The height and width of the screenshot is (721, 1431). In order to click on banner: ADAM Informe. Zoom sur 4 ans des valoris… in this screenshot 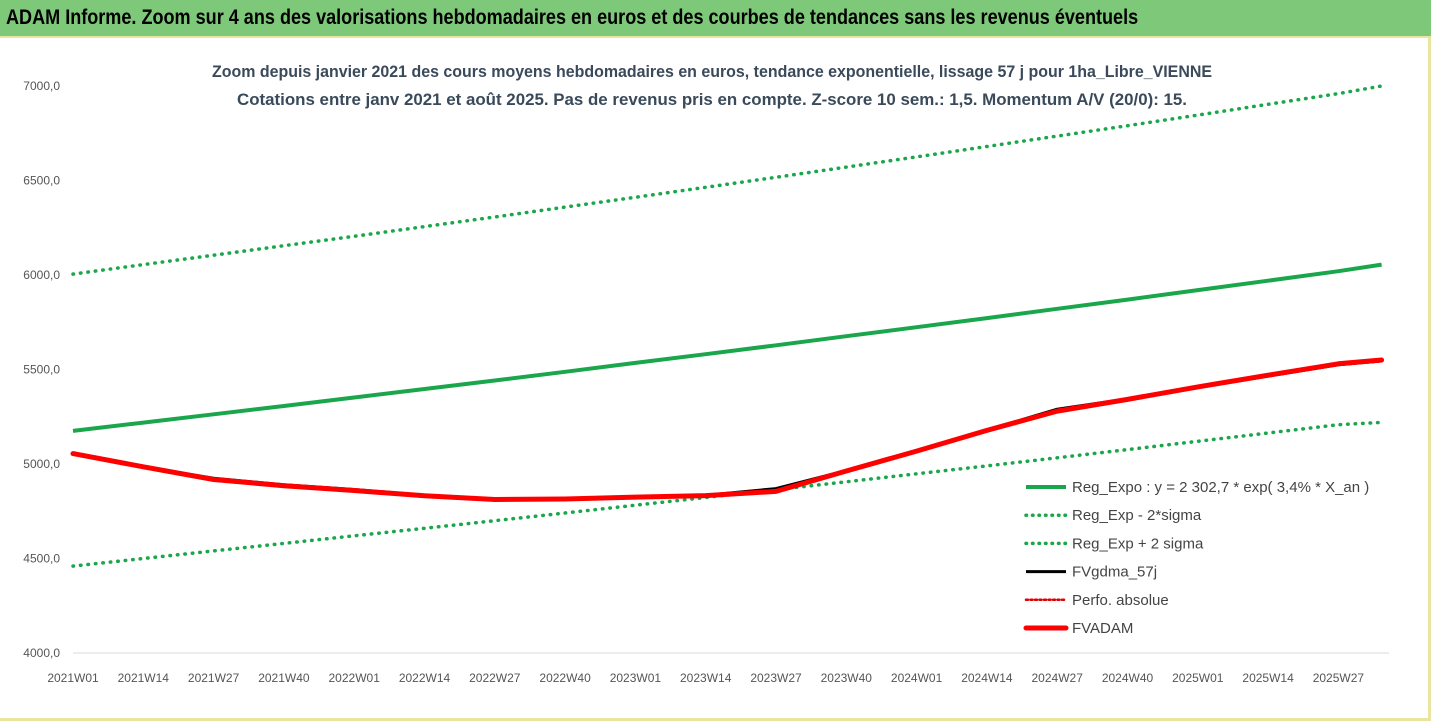, I will do `click(715, 19)`.